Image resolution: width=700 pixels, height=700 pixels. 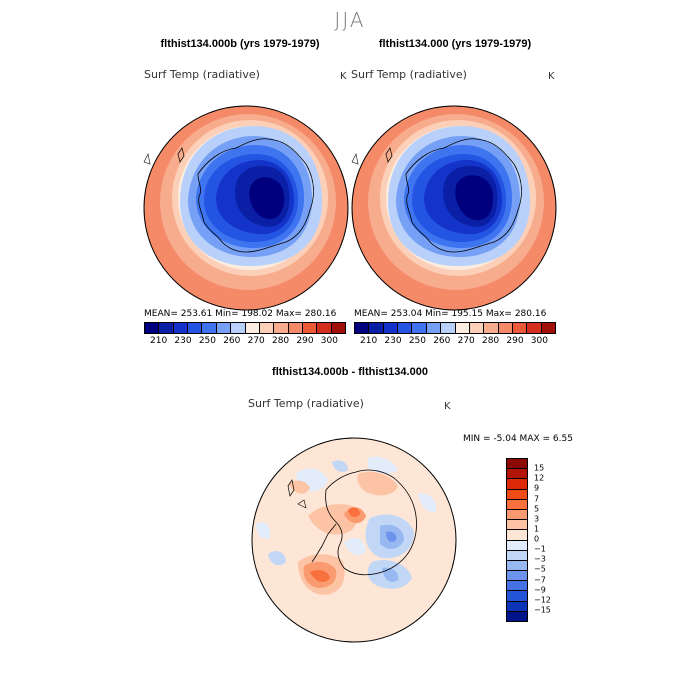 I want to click on diff-colorbar-tick-label: −9, so click(x=540, y=590).